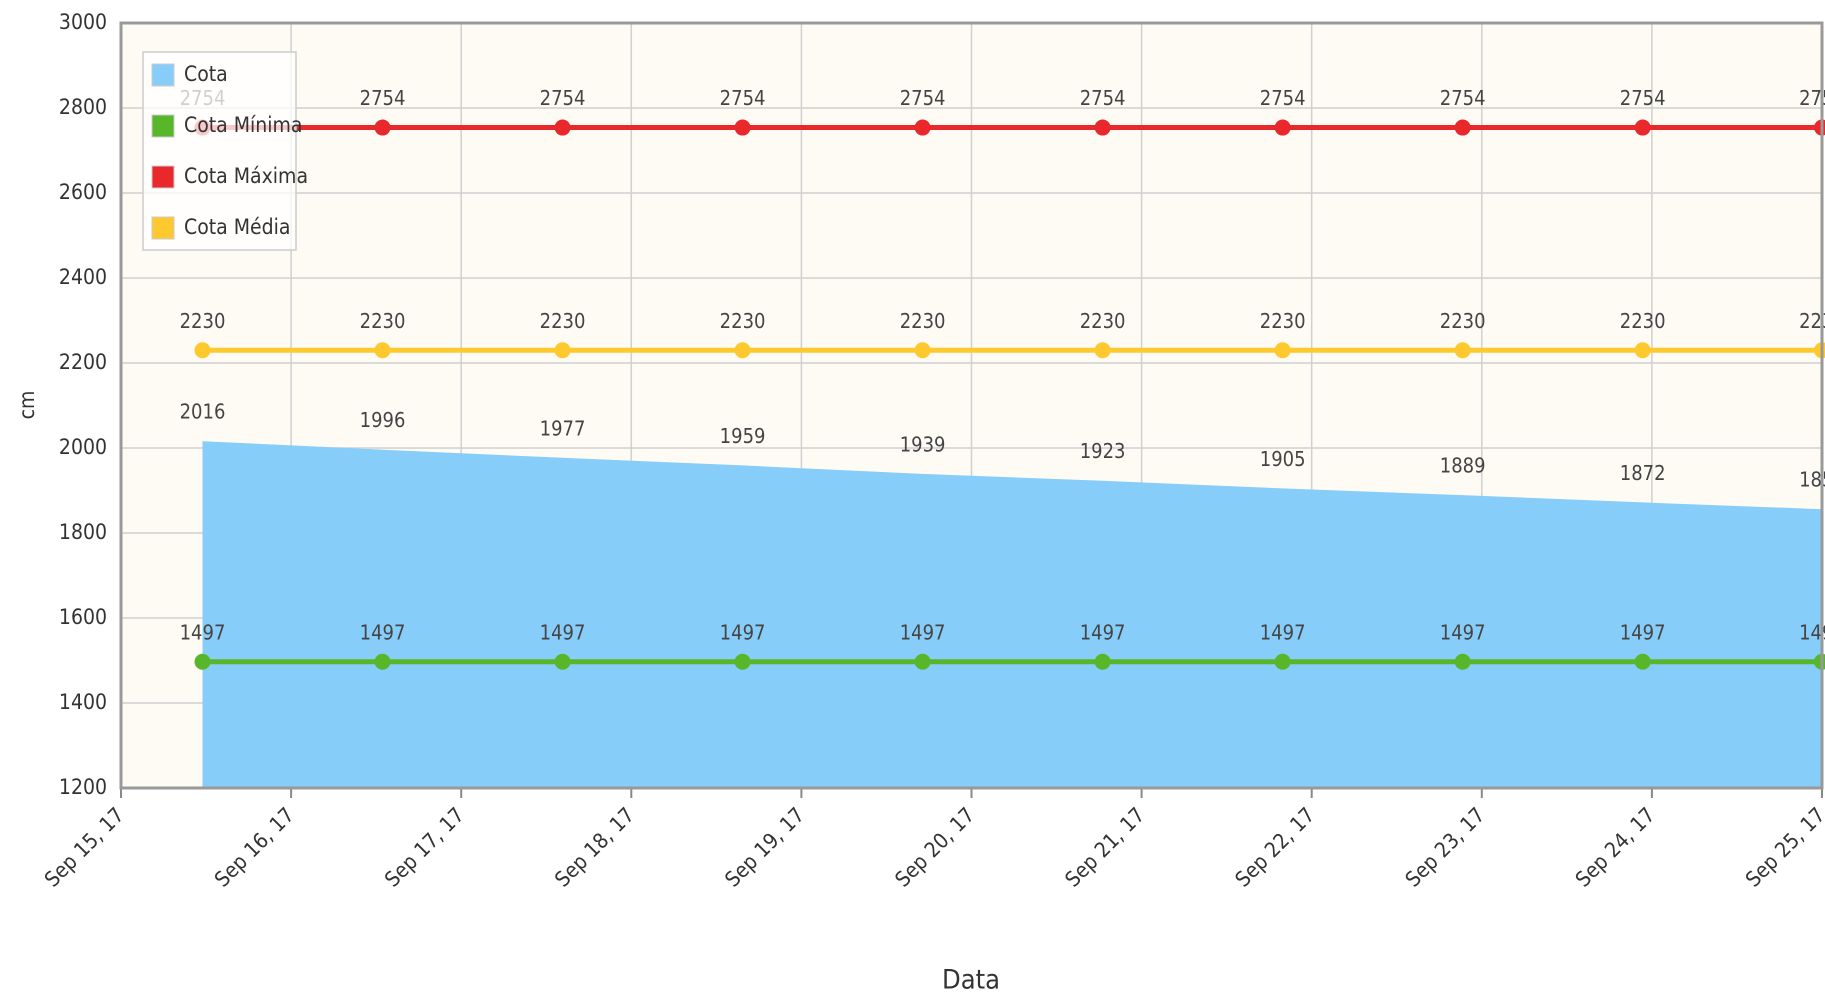  Describe the element at coordinates (237, 227) in the screenshot. I see `legend-label: Cota Média` at that location.